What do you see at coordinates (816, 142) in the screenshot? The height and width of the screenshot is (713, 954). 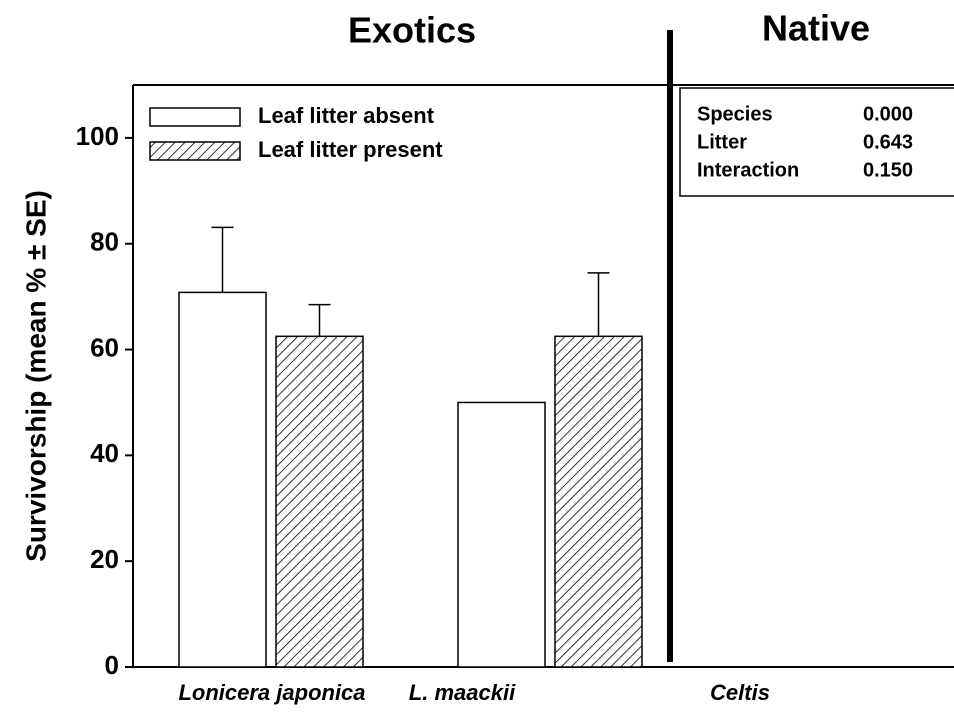 I see `stats-box` at bounding box center [816, 142].